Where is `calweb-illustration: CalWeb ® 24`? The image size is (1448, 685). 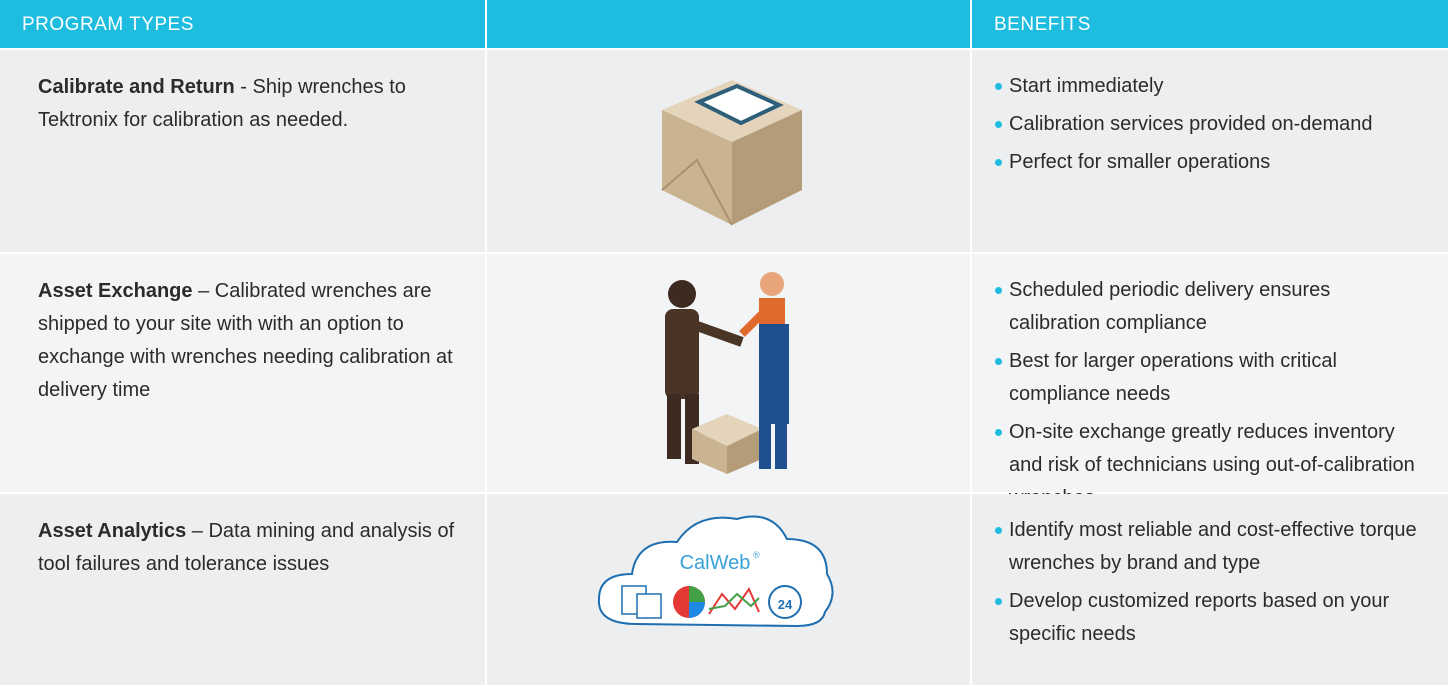
calweb-illustration: CalWeb ® 24 is located at coordinates (715, 571).